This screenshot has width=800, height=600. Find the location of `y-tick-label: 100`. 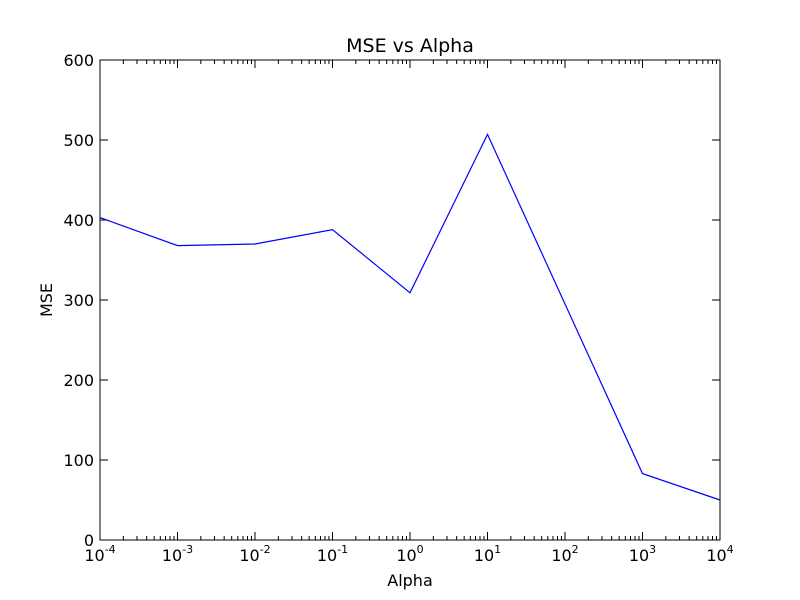

y-tick-label: 100 is located at coordinates (78, 460).